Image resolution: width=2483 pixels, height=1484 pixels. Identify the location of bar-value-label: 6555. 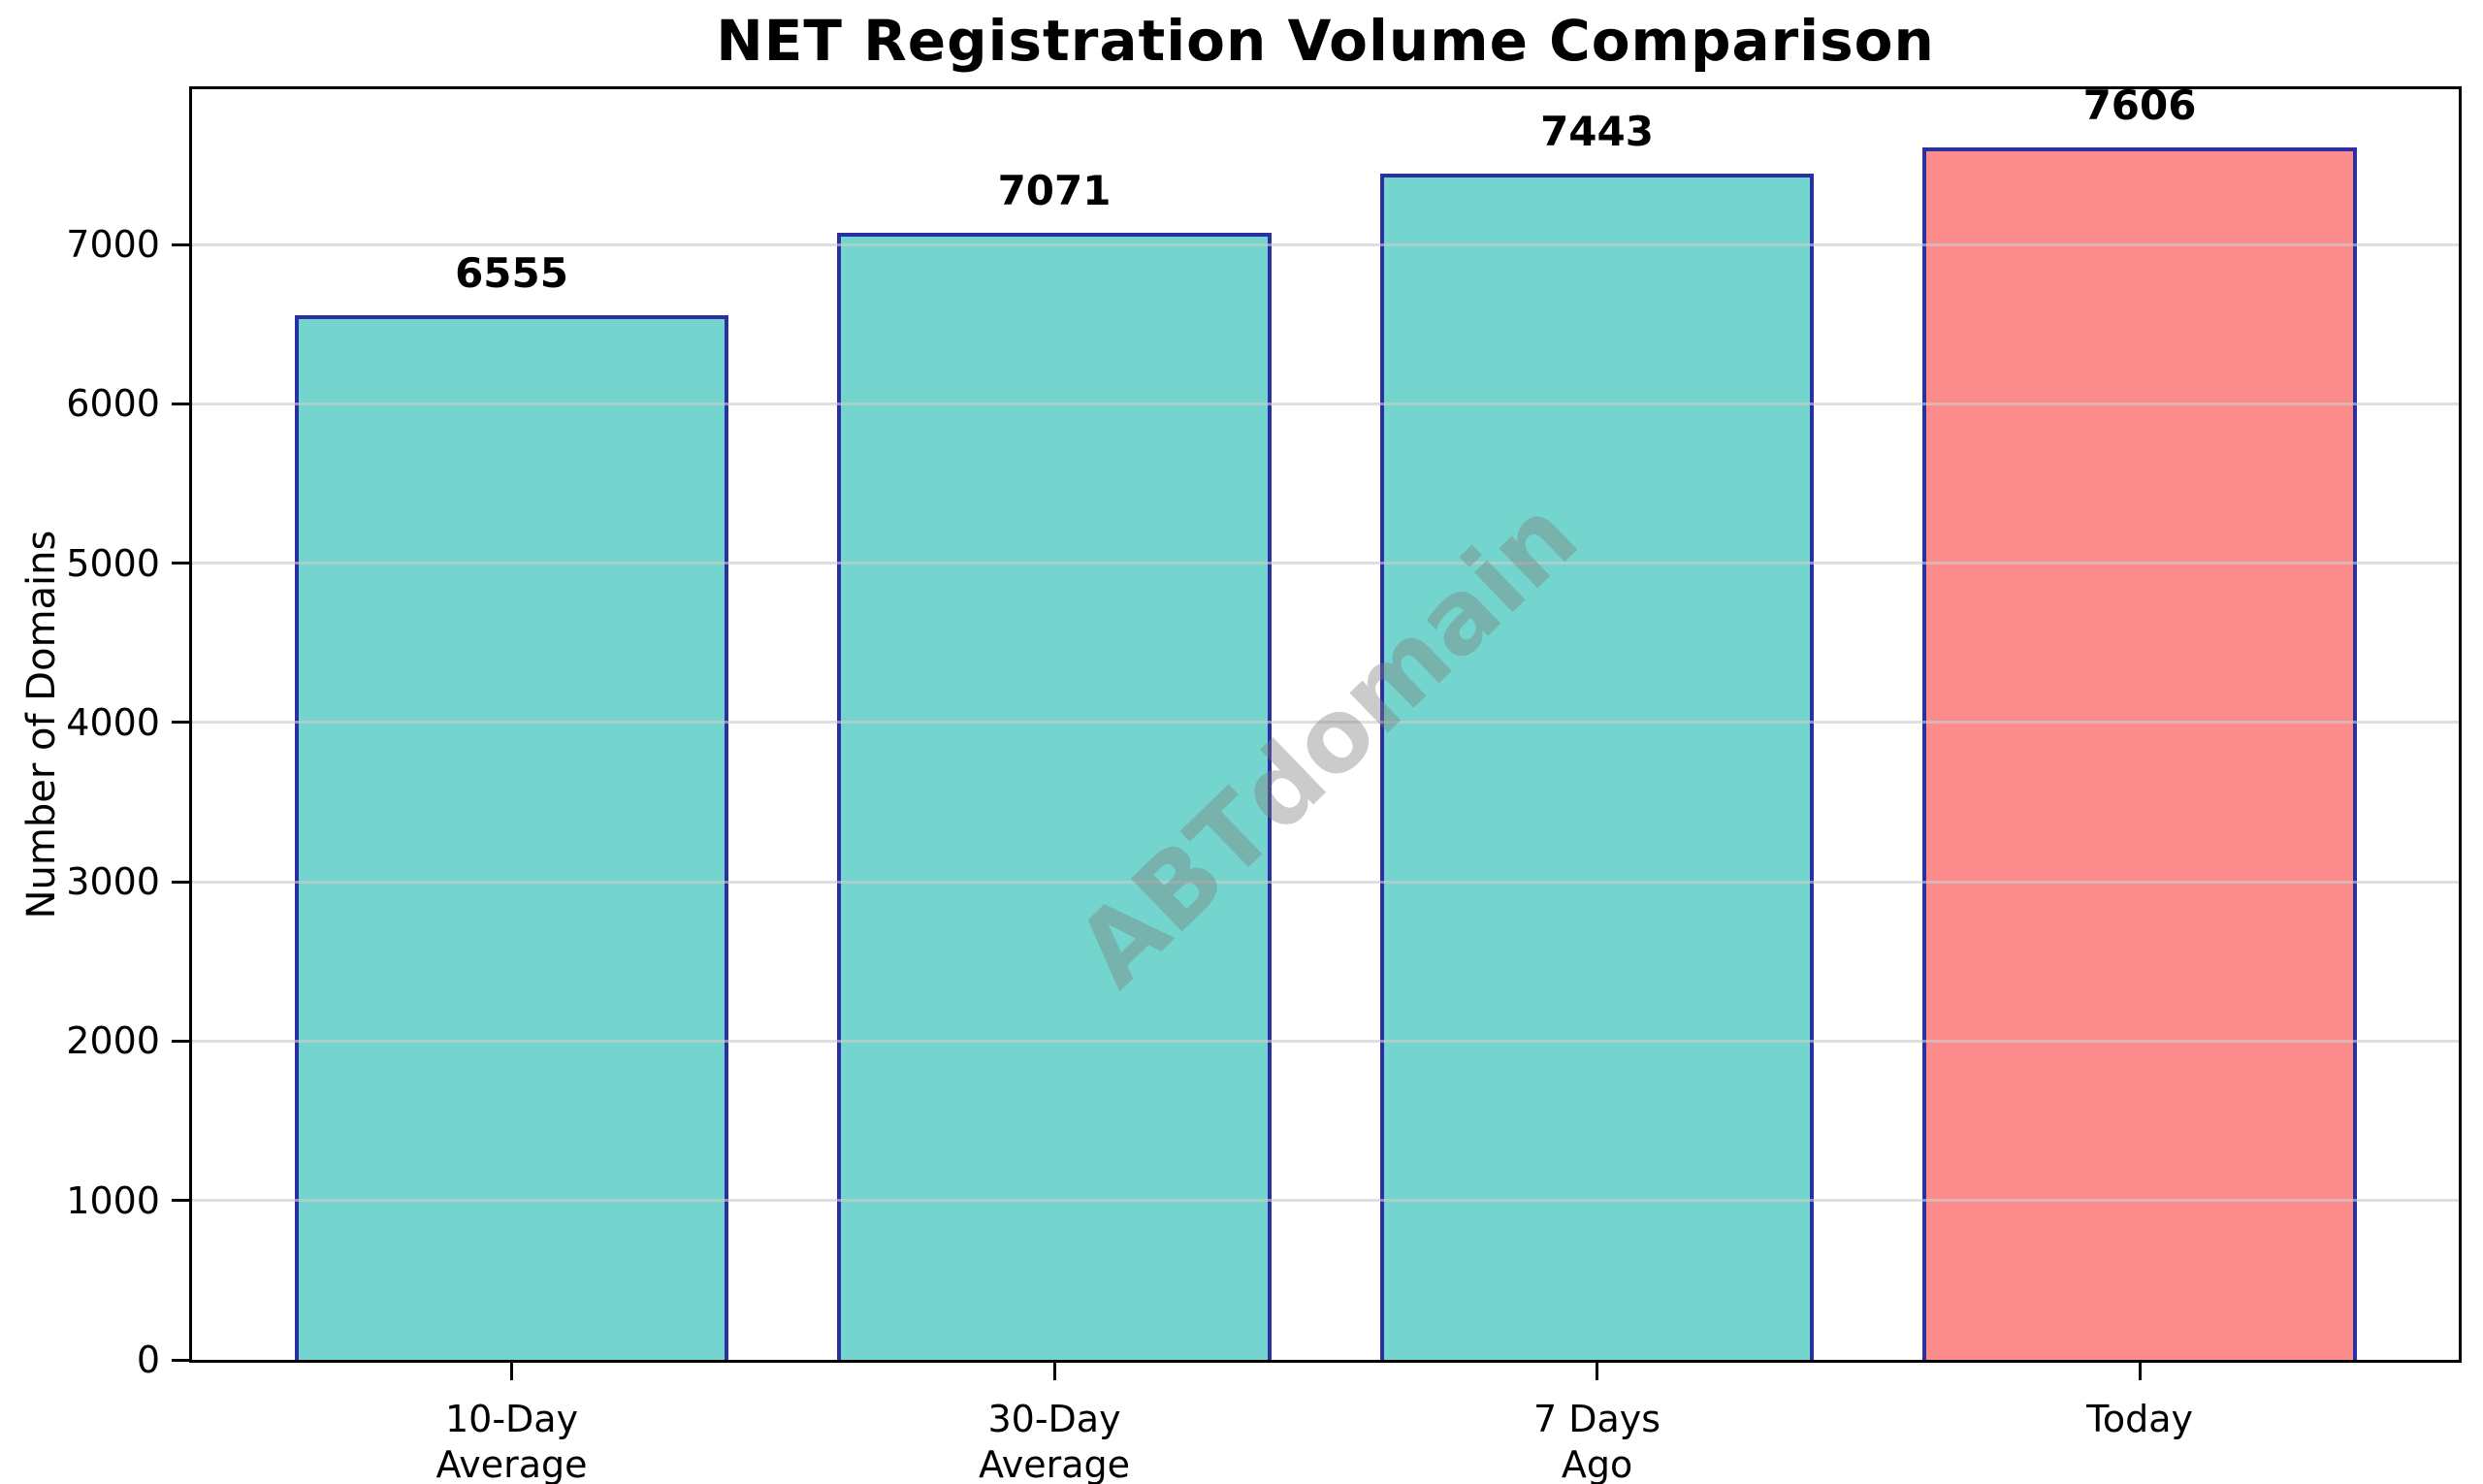
(512, 273).